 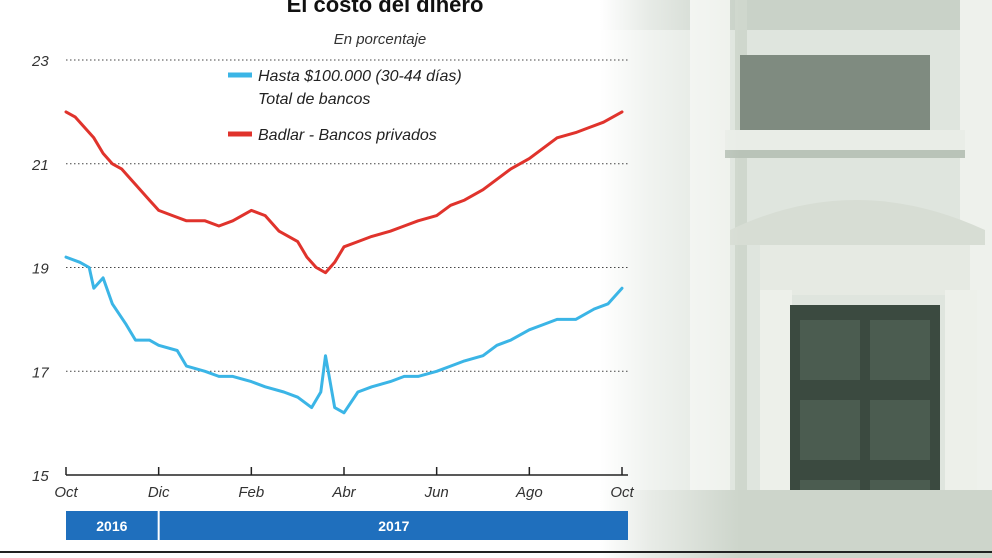 What do you see at coordinates (670, 279) in the screenshot?
I see `photo-fade` at bounding box center [670, 279].